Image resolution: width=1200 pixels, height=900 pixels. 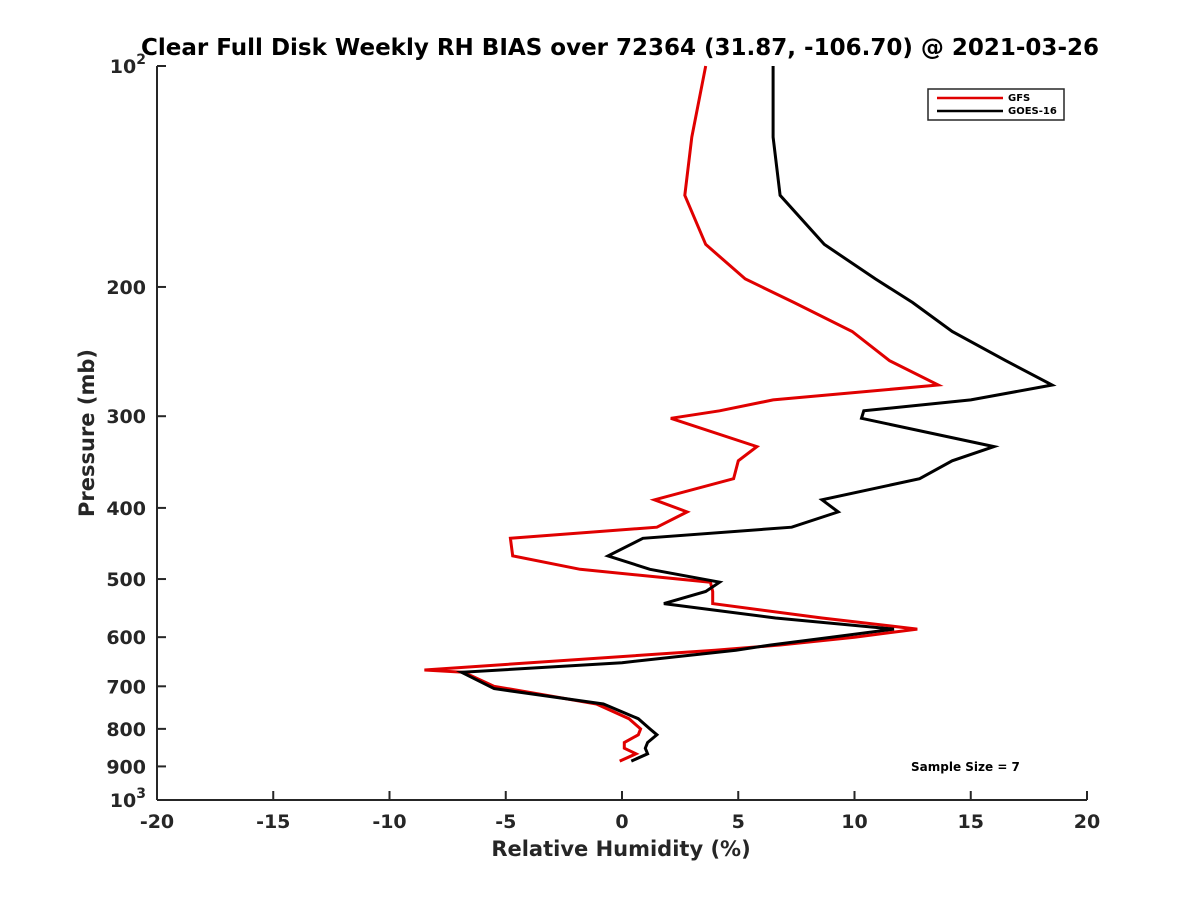 I want to click on legend: GFS GOES-16, so click(x=996, y=104).